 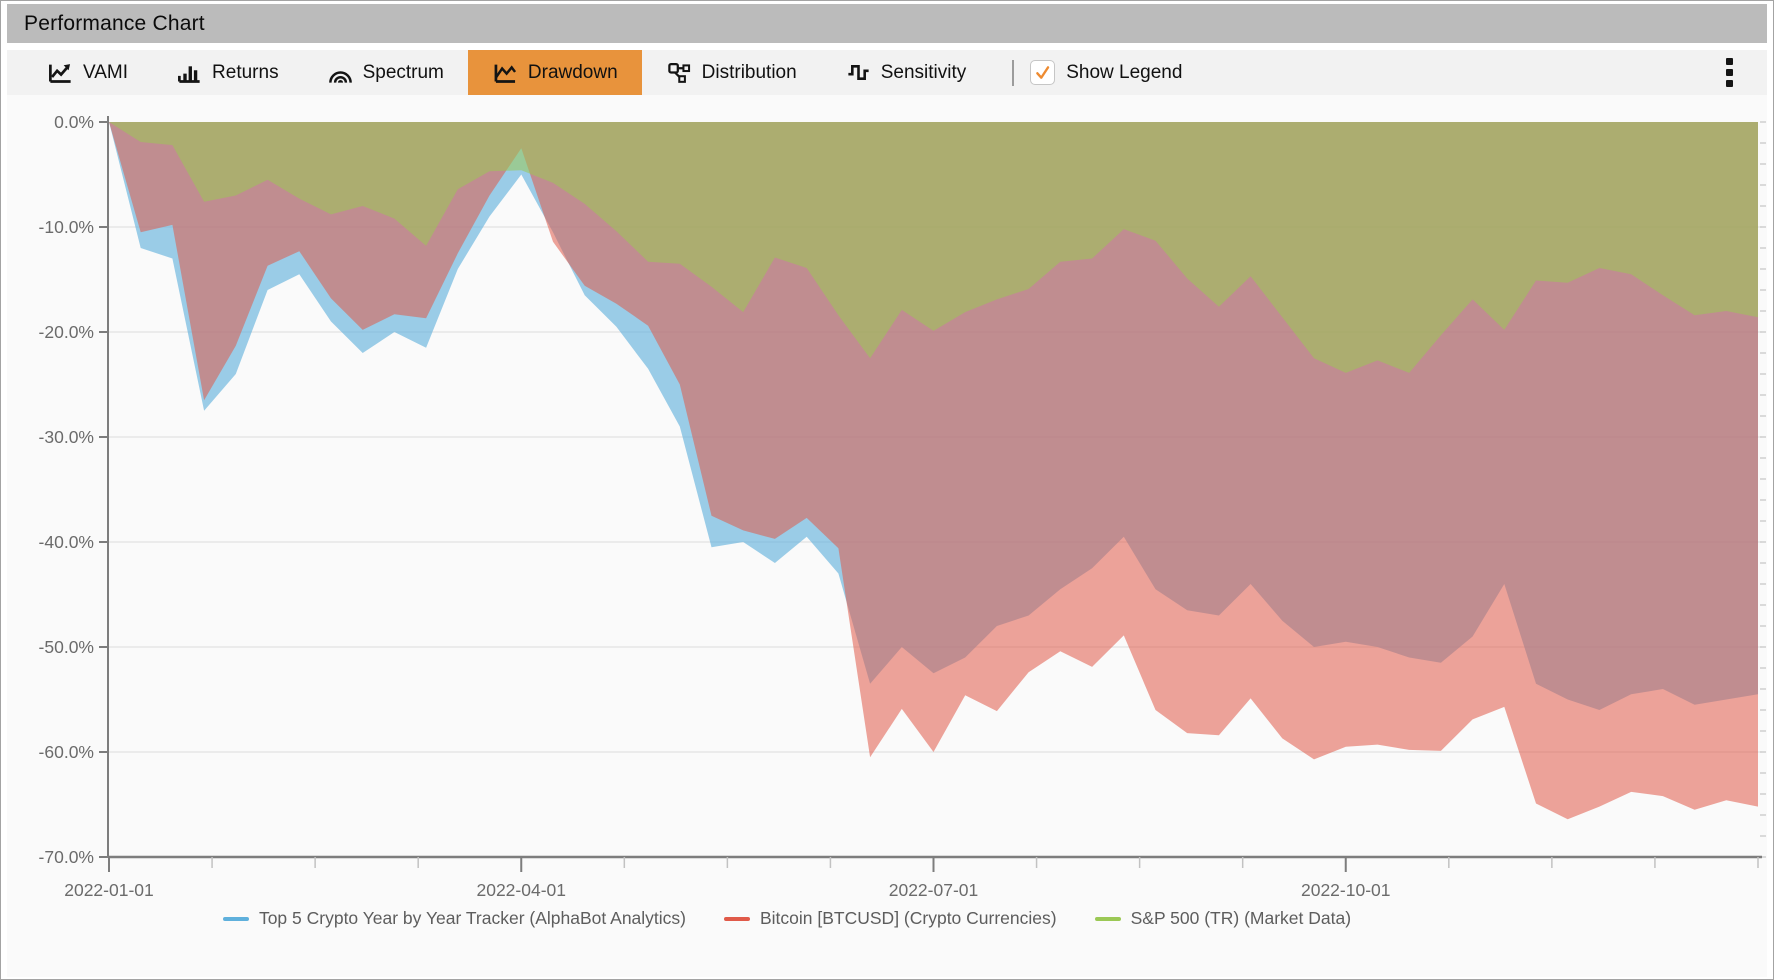 I want to click on svg-text: 0.0%, so click(x=74, y=122).